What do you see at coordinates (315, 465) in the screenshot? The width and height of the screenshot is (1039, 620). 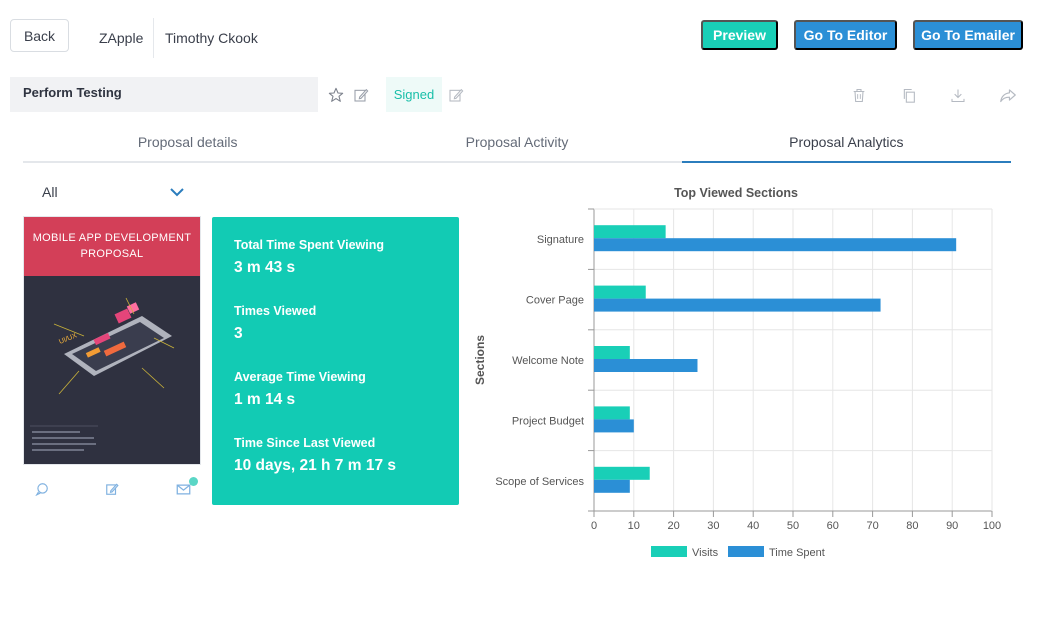 I see `since-last-value: 10 days, 21 h 7 m 17 s` at bounding box center [315, 465].